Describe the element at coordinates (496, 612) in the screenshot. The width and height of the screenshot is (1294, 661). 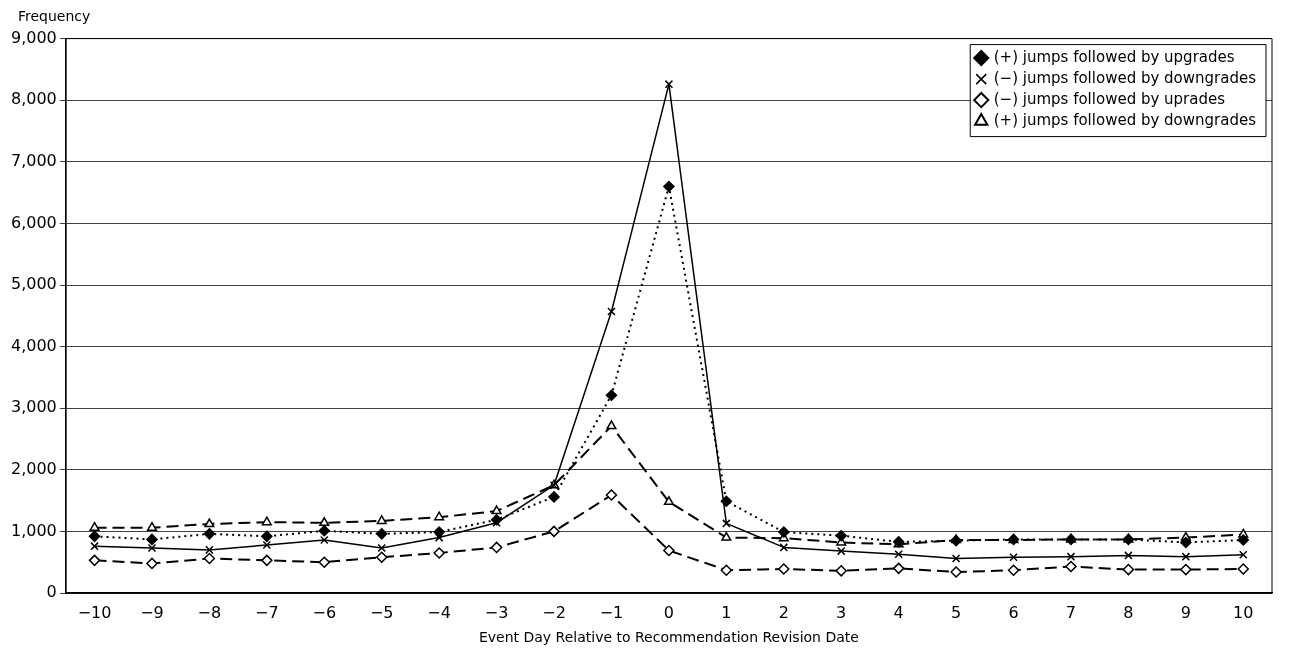
I see `x-tick-label: −3` at that location.